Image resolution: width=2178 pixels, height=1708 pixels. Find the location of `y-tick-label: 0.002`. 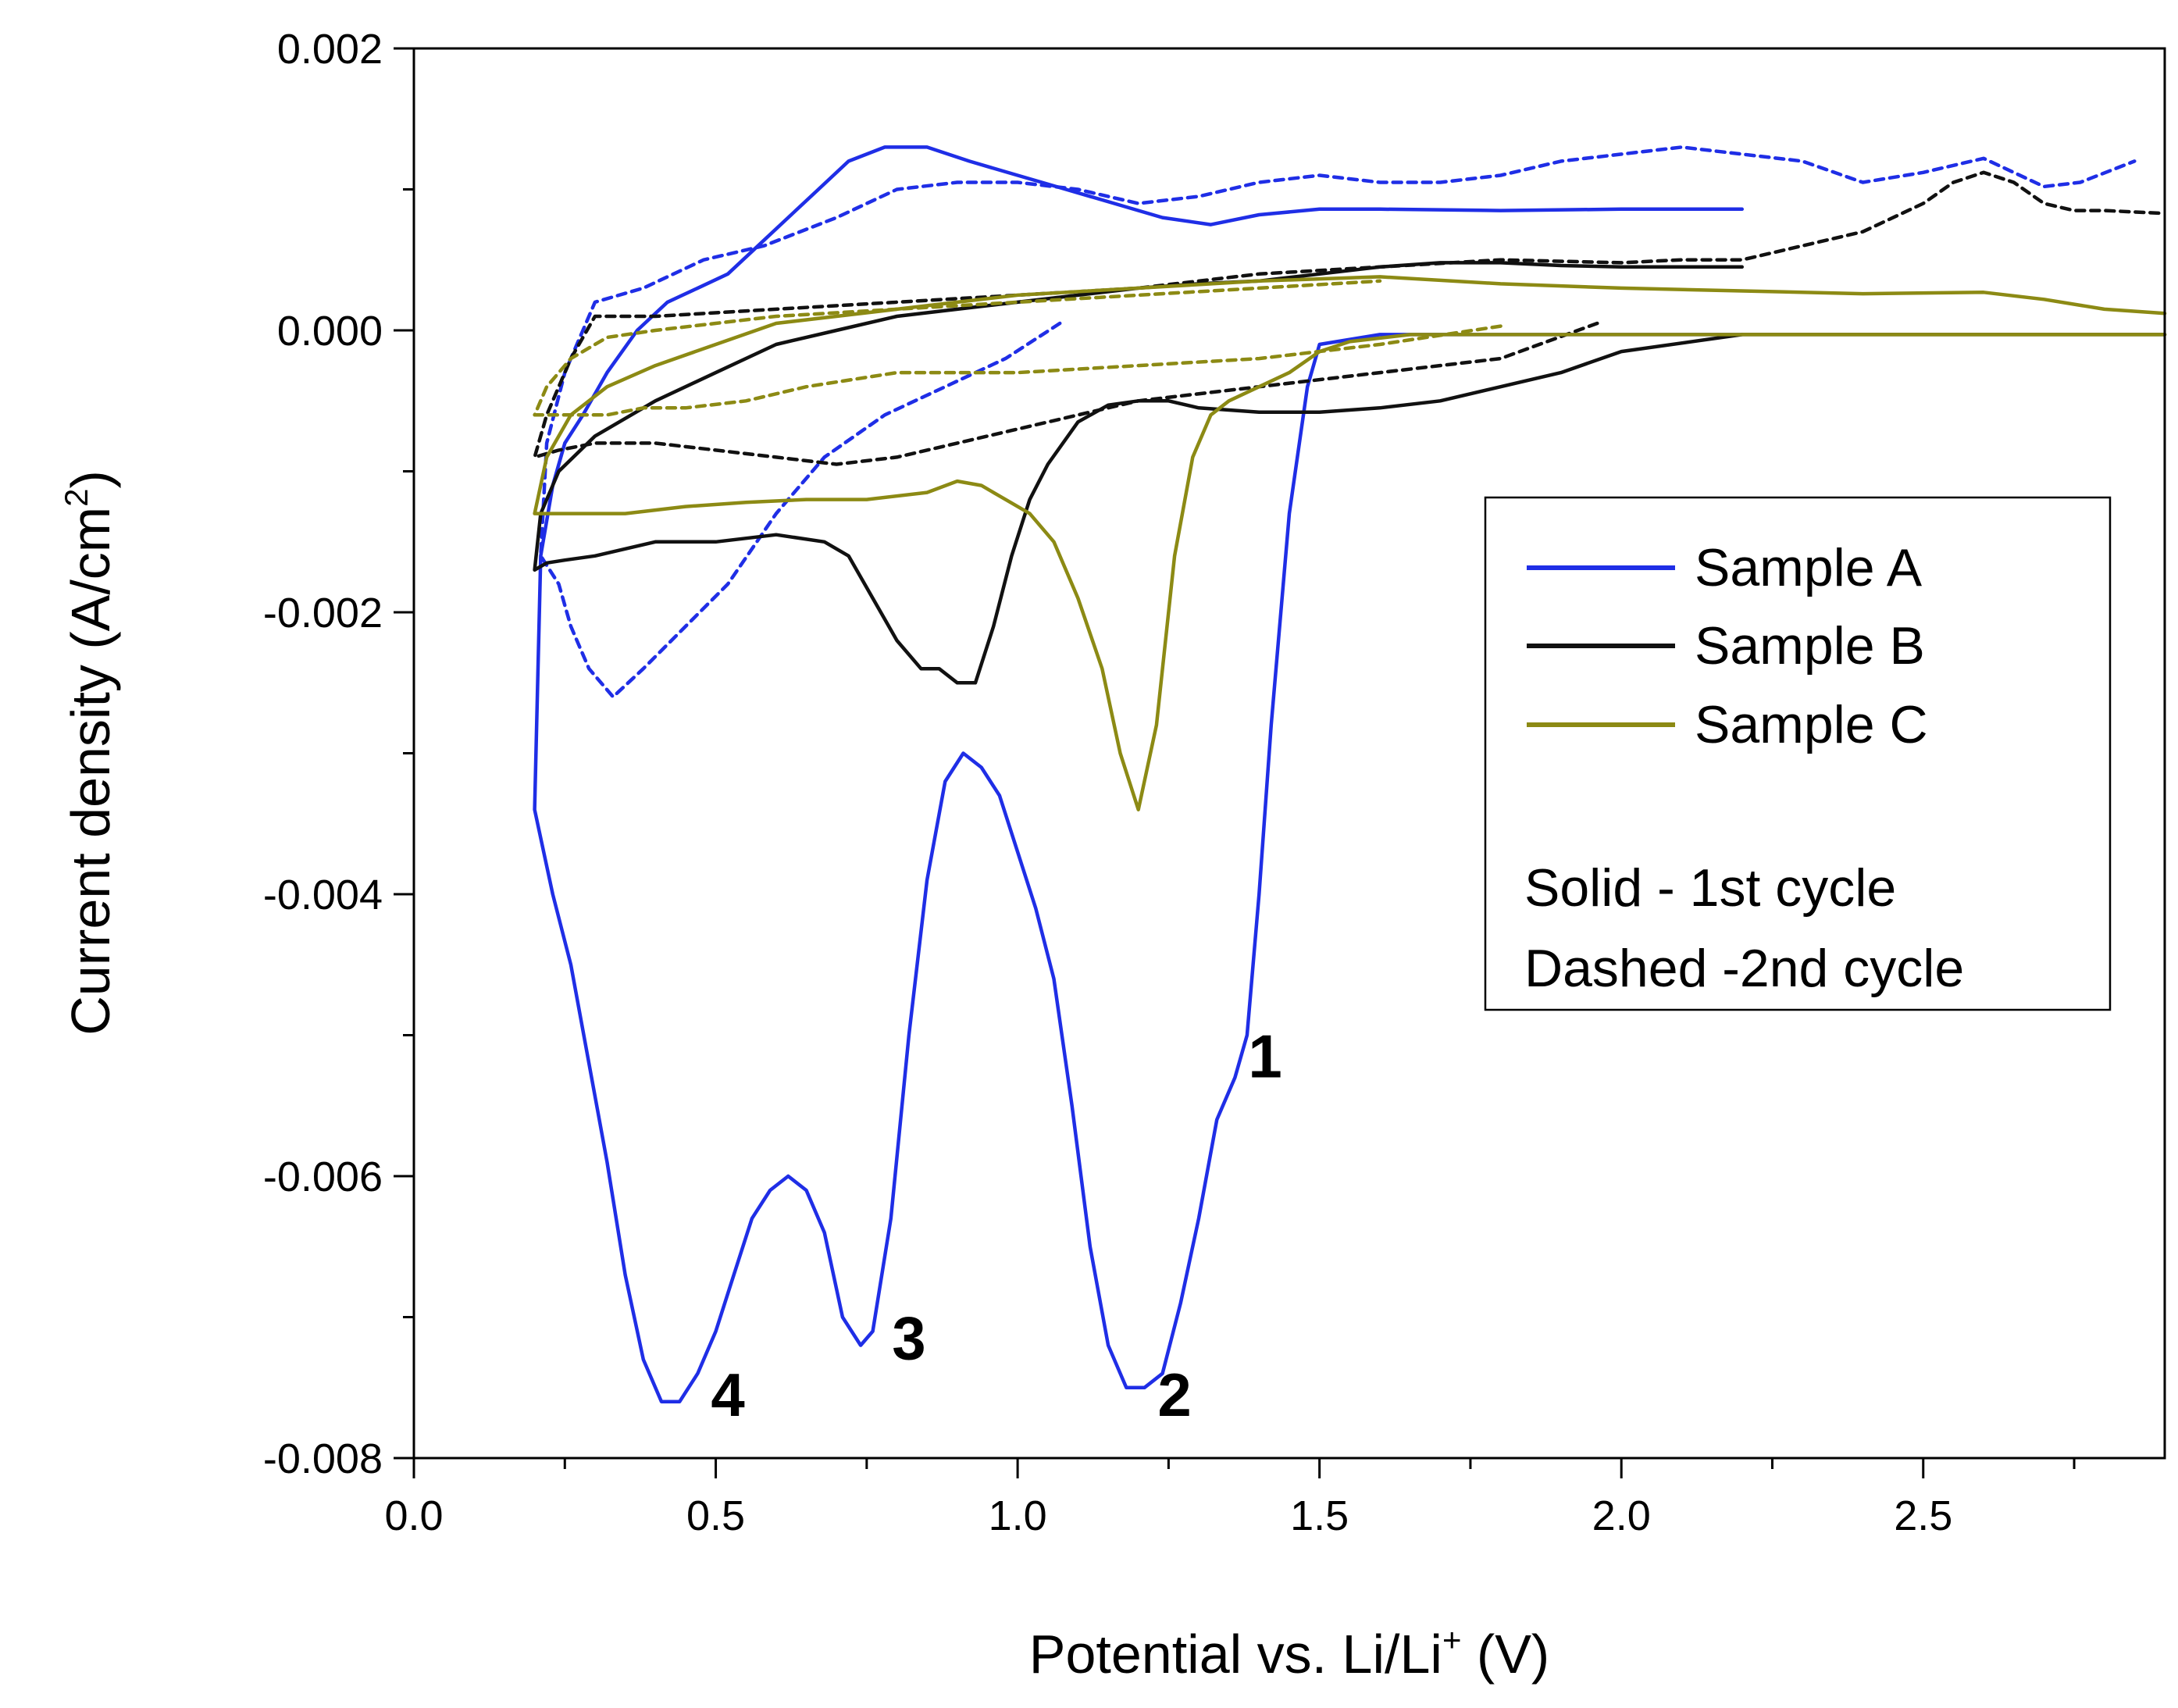

y-tick-label: 0.002 is located at coordinates (330, 49).